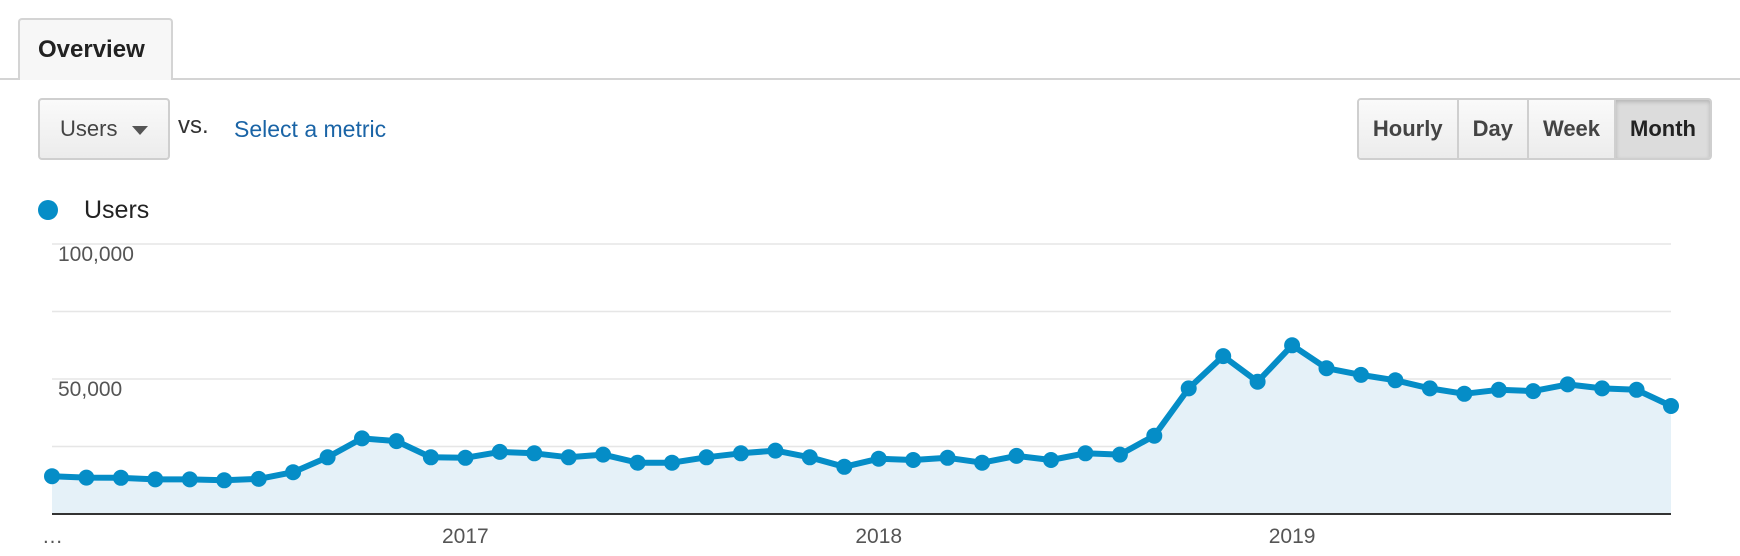 The image size is (1740, 556). What do you see at coordinates (1663, 129) in the screenshot?
I see `month-button: Month` at bounding box center [1663, 129].